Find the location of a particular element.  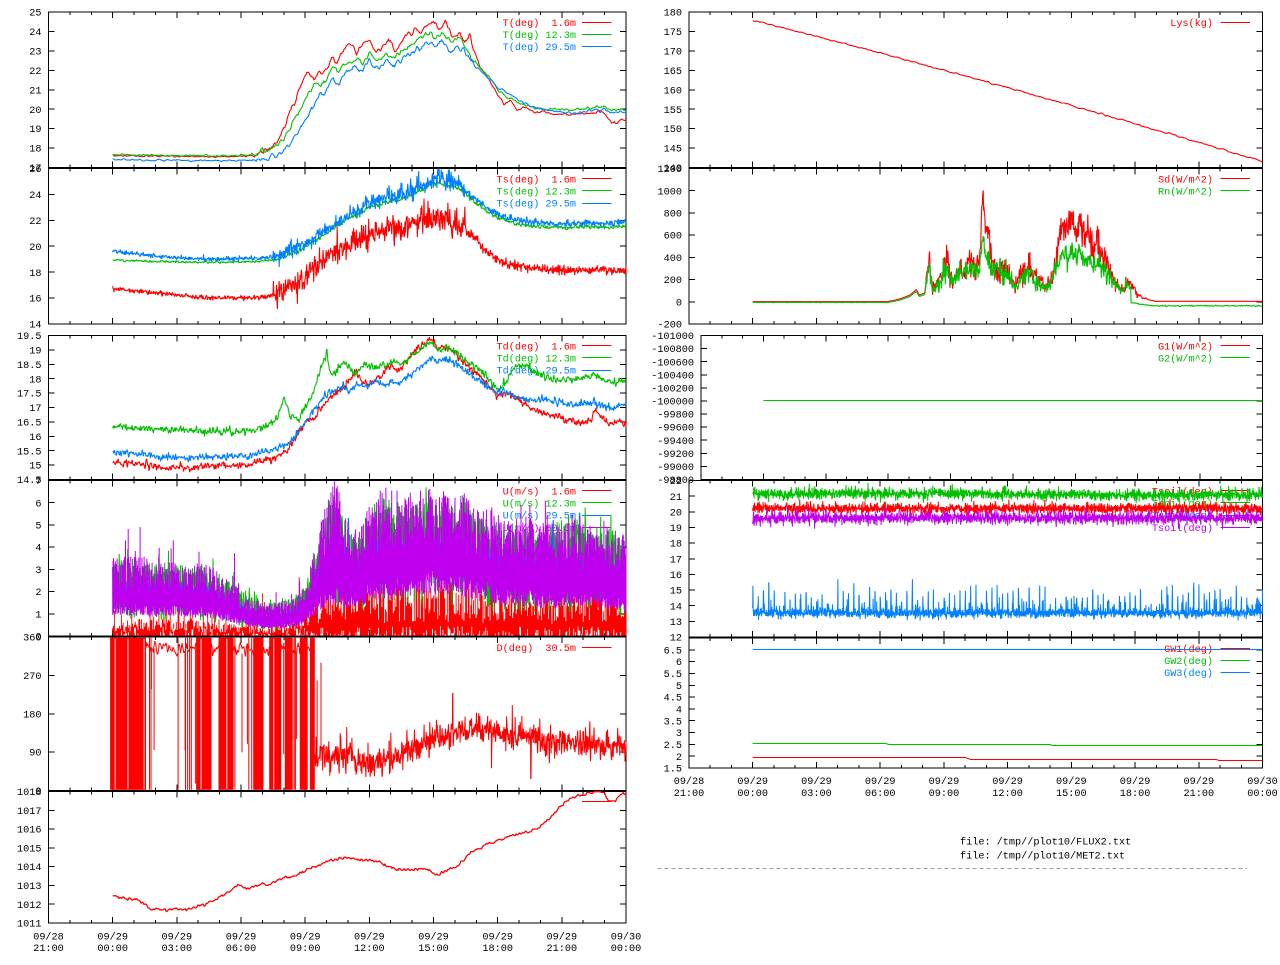

svg-text: 155 is located at coordinates (673, 111).